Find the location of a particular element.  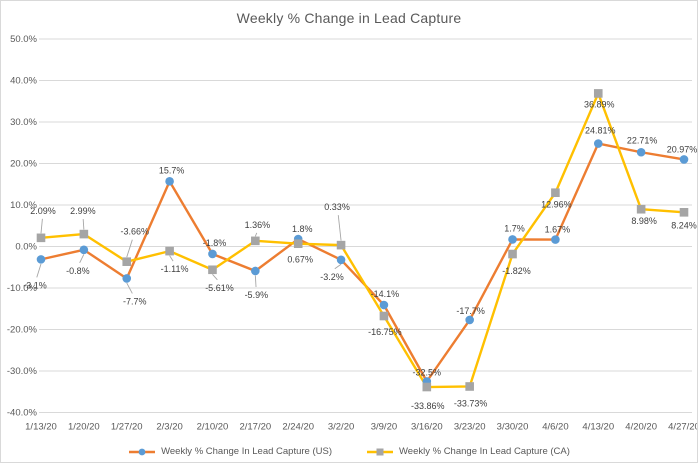

y-axis-tick-label: -40.0% is located at coordinates (22, 413).